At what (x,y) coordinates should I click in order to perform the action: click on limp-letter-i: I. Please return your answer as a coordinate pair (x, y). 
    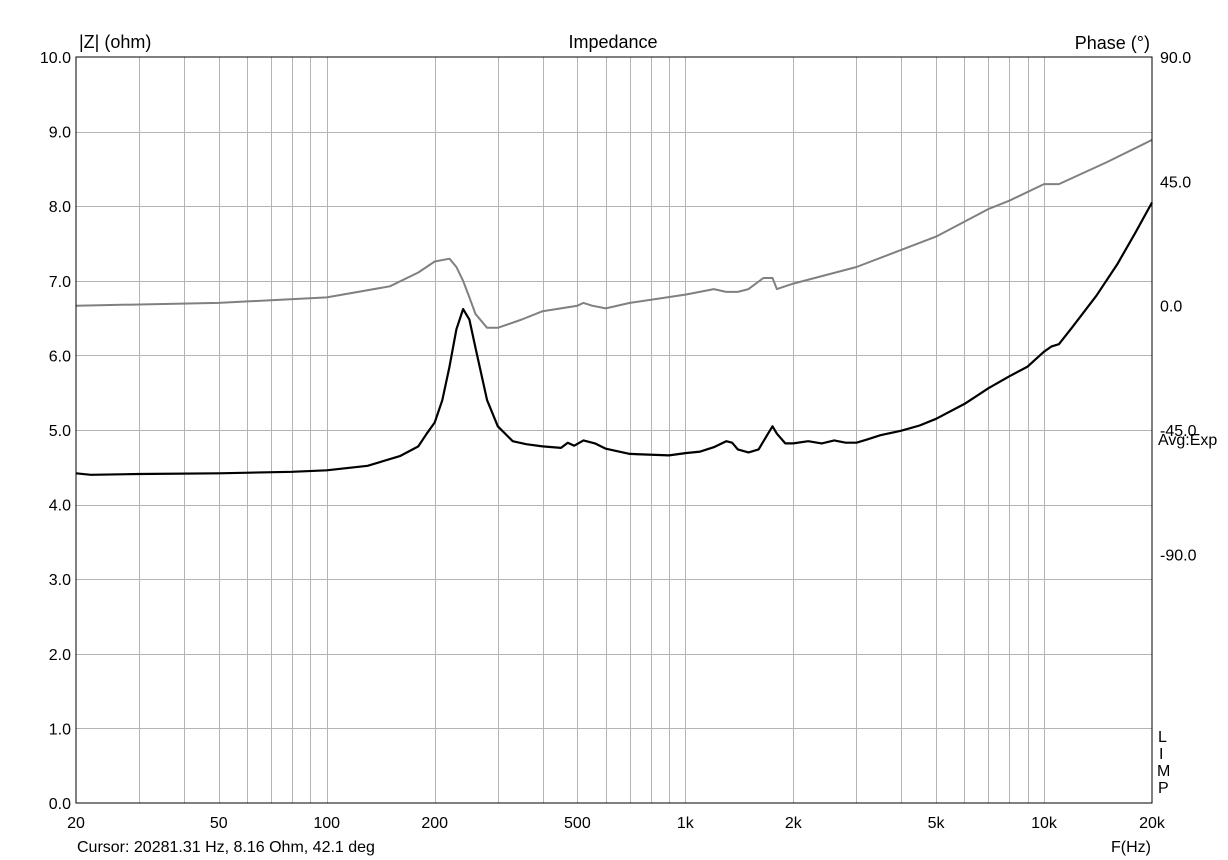
    Looking at the image, I should click on (1161, 754).